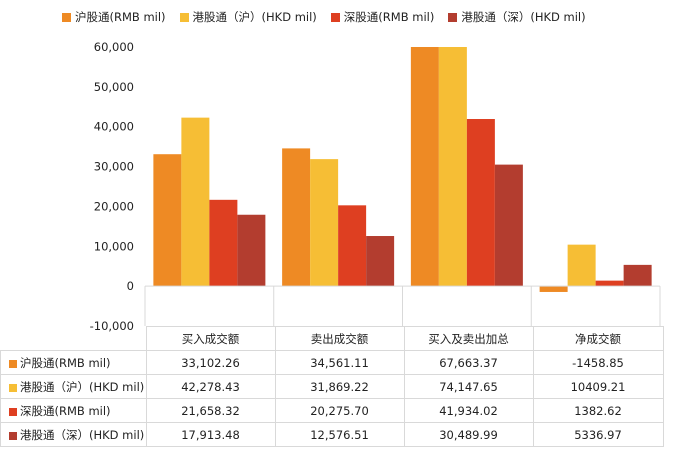 This screenshot has height=452, width=681. What do you see at coordinates (598, 410) in the screenshot?
I see `table-cell: 1382.62` at bounding box center [598, 410].